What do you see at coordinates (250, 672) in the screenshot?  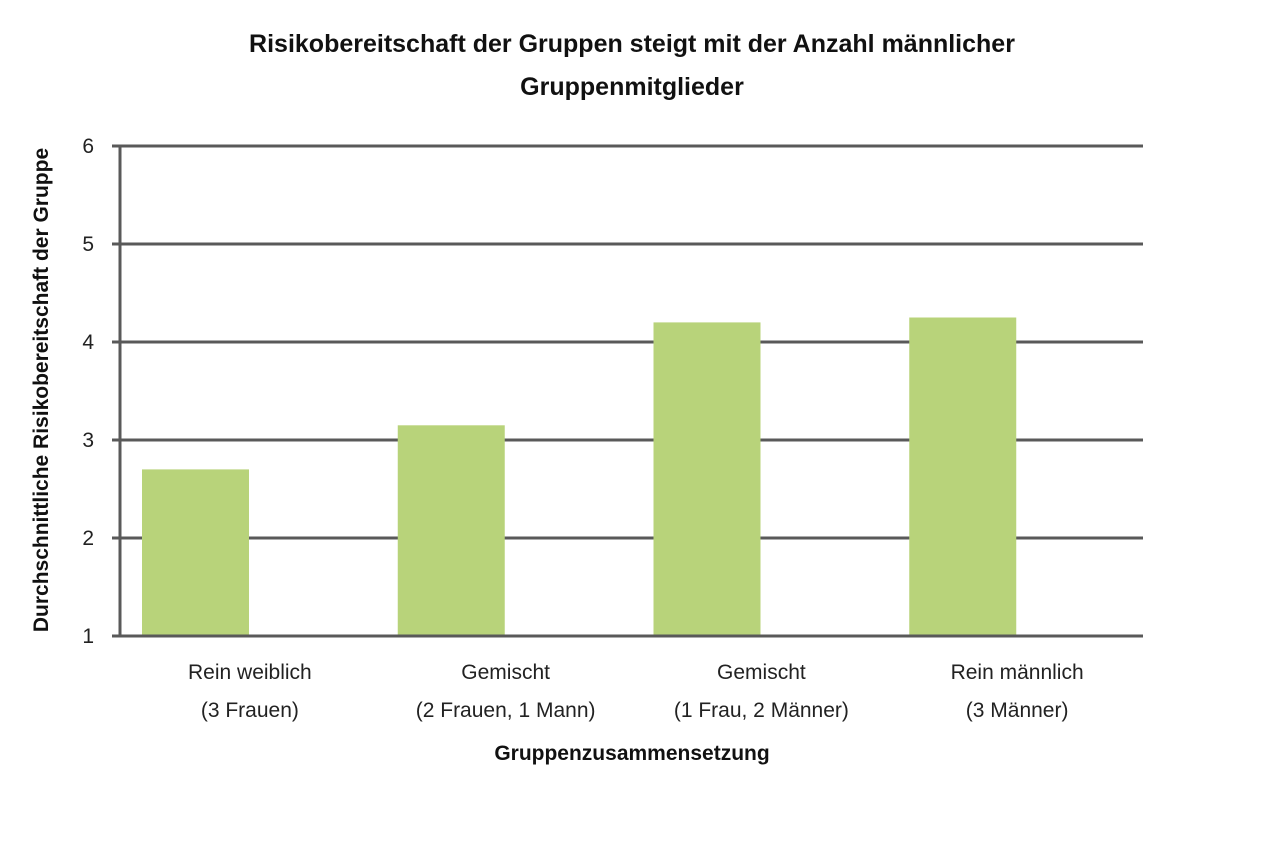 I see `category-label: Rein weiblich` at bounding box center [250, 672].